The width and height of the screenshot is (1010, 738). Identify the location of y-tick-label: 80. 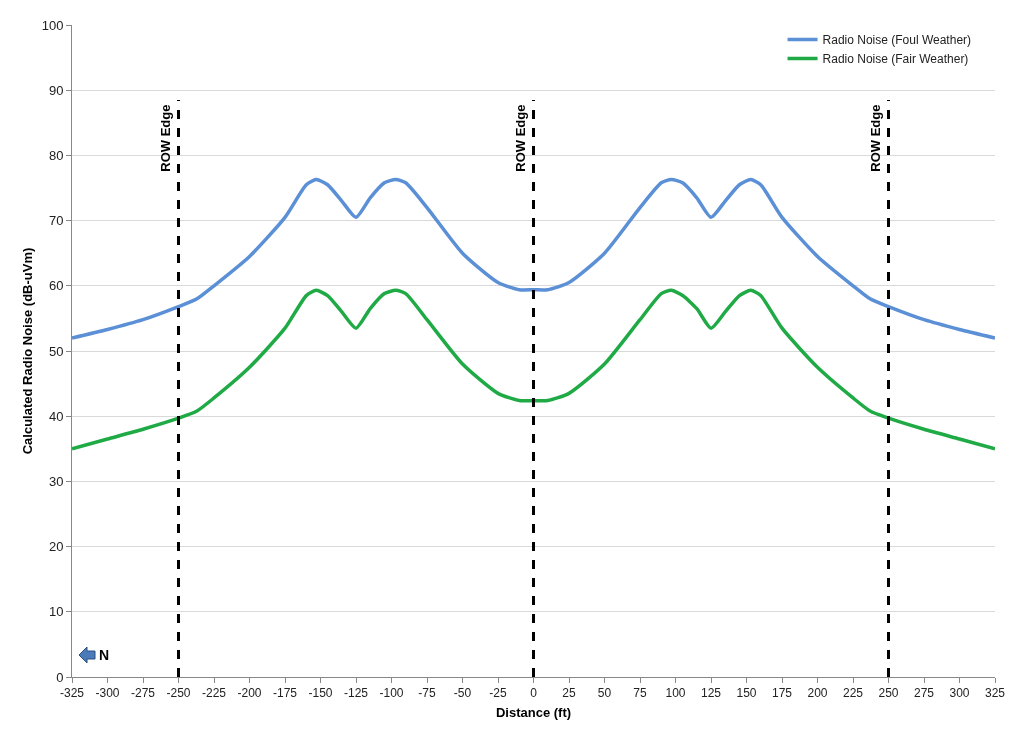
(56, 155).